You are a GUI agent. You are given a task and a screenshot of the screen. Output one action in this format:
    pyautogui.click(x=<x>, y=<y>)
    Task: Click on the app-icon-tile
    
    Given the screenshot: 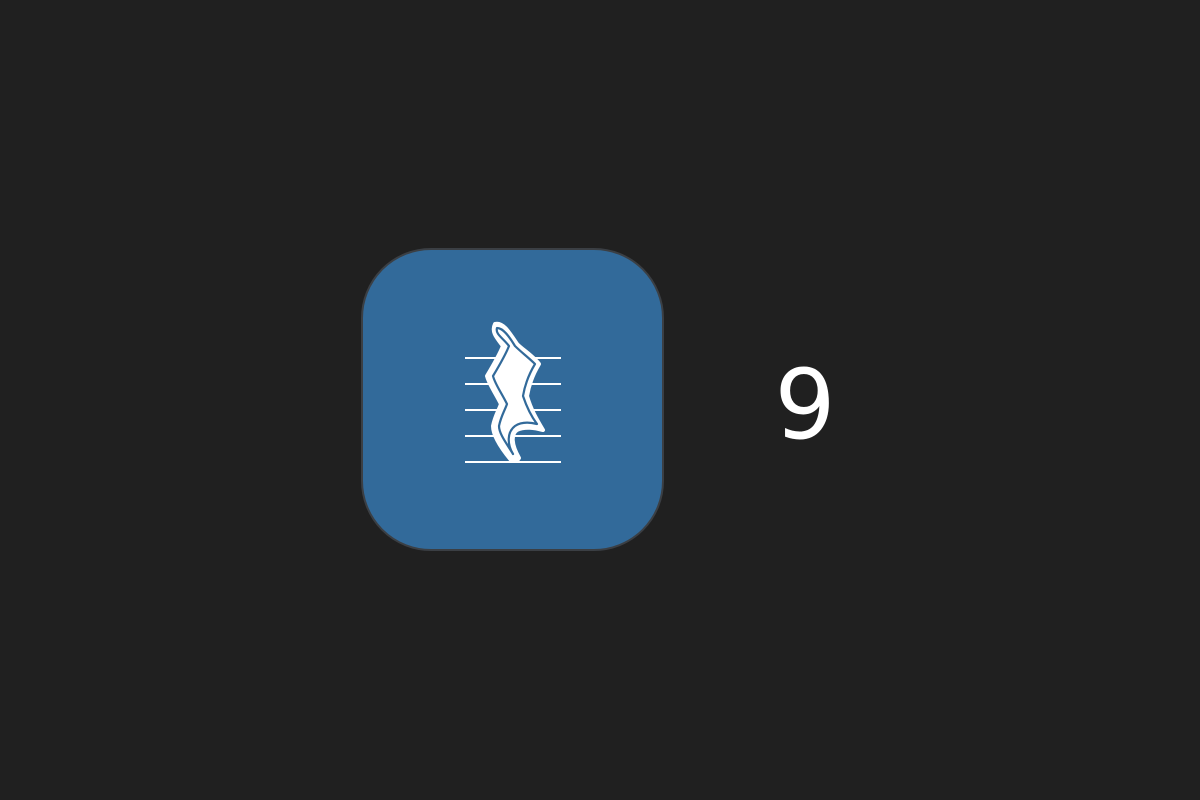 What is the action you would take?
    pyautogui.click(x=512, y=399)
    